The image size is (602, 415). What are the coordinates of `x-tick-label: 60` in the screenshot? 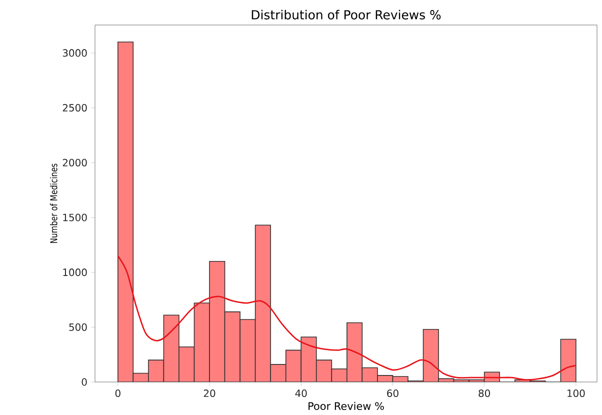 It's located at (392, 393).